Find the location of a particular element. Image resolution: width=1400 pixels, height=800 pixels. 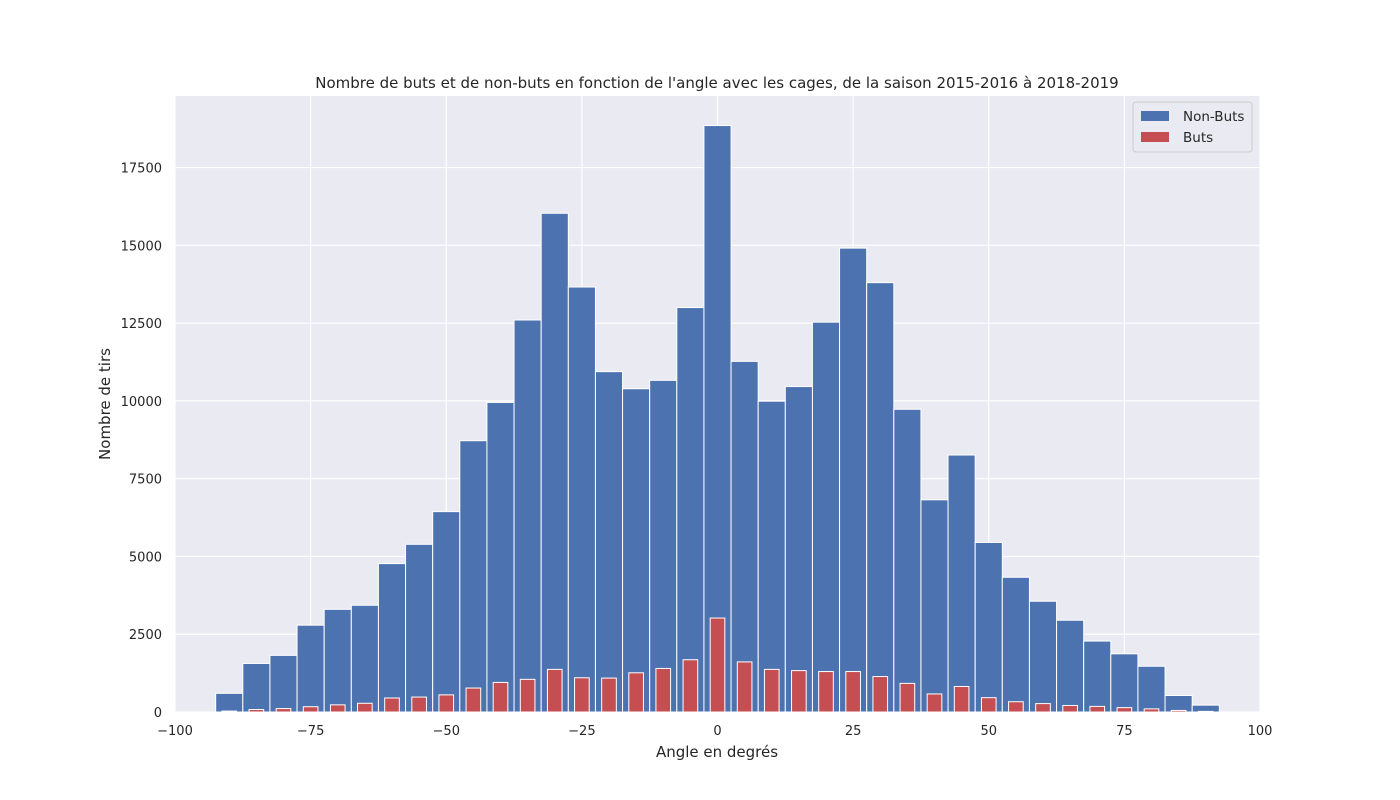

y-tick-label: 0 is located at coordinates (158, 713).